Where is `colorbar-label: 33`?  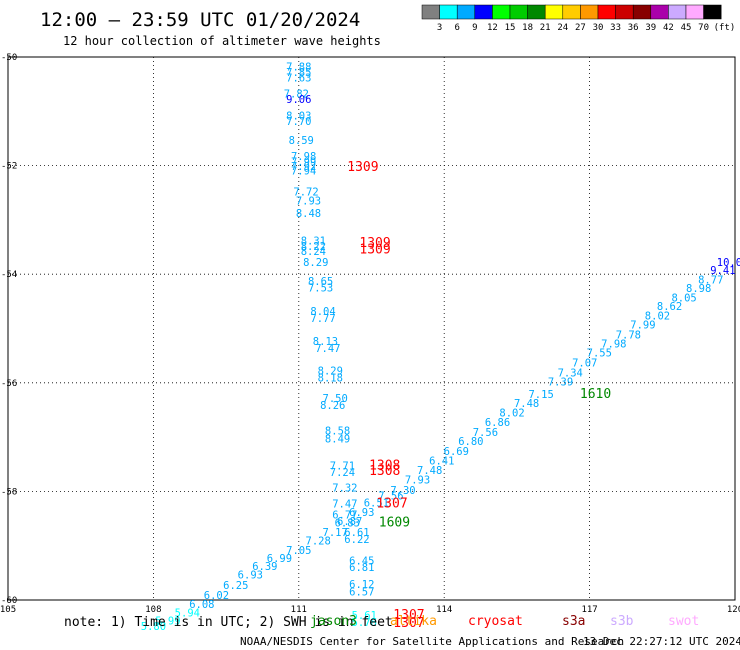
colorbar-label: 33 is located at coordinates (615, 28).